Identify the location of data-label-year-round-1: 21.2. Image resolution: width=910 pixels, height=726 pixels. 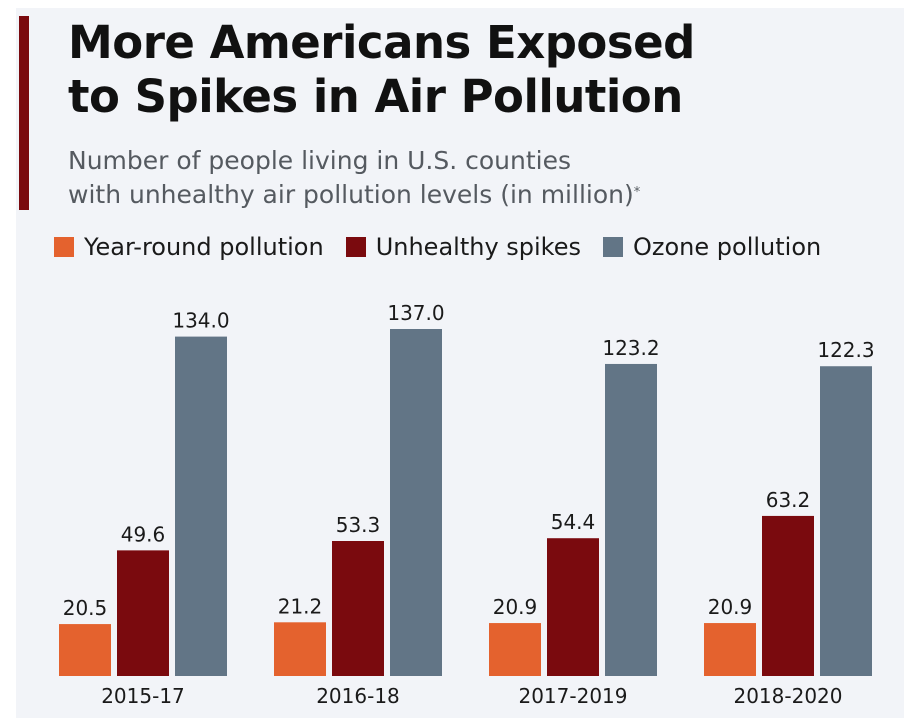
(300, 606).